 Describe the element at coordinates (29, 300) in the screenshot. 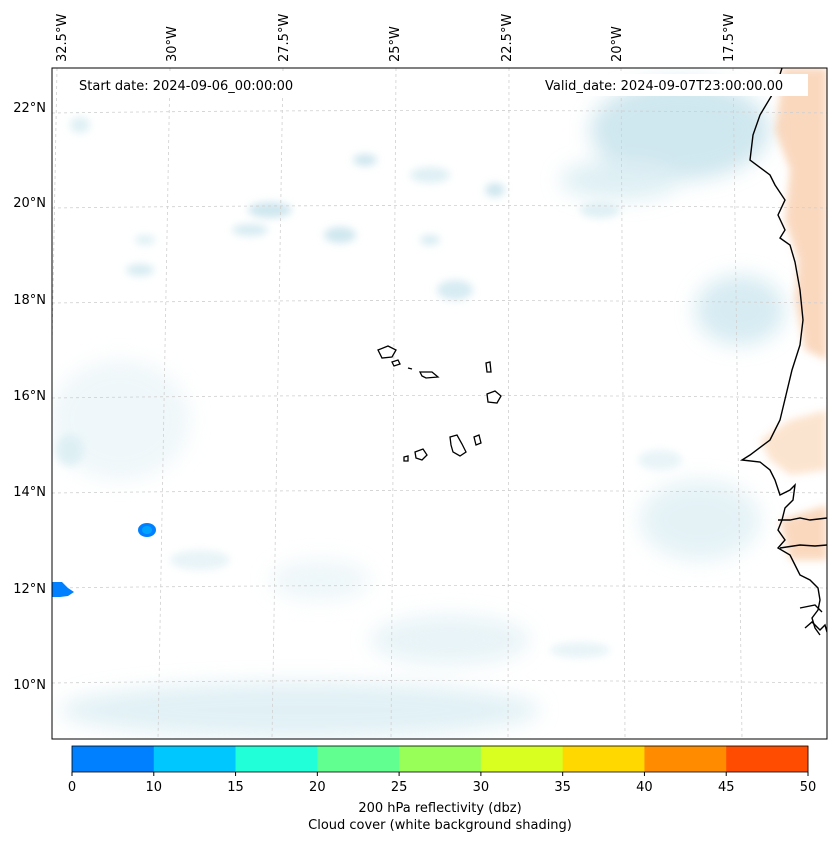

I see `lat-tick-18n: 18°N` at that location.